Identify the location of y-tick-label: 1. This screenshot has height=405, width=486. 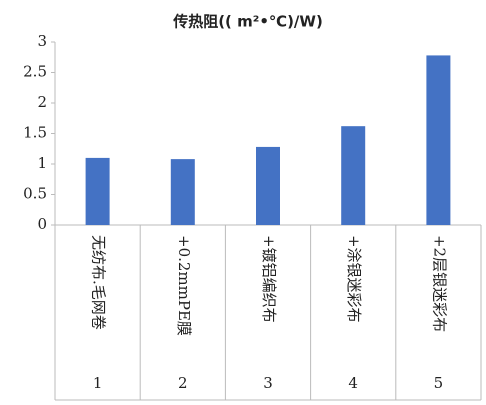
(42, 163).